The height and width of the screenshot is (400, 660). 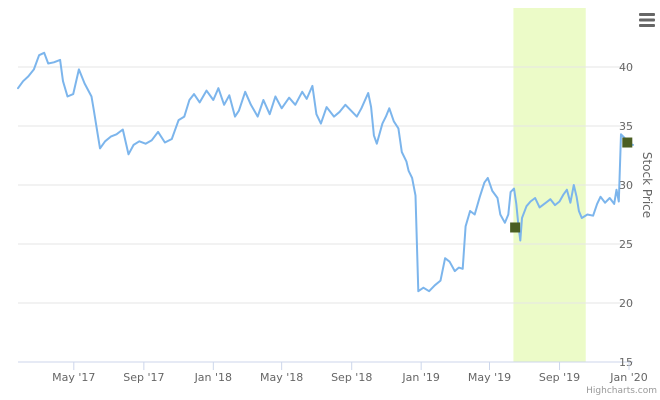 What do you see at coordinates (626, 303) in the screenshot?
I see `y-tick-label: 20` at bounding box center [626, 303].